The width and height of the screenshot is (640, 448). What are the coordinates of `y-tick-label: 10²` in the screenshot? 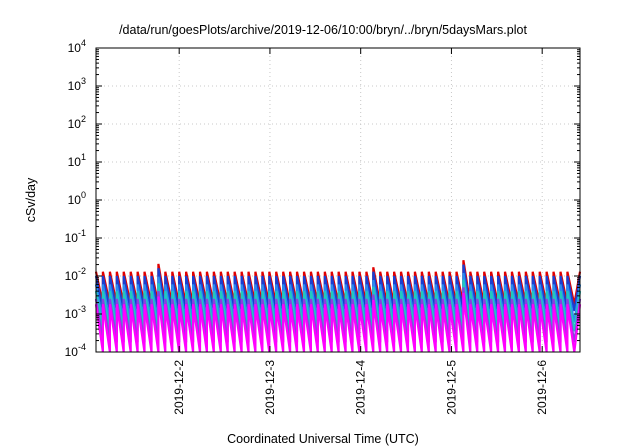 It's located at (77, 122).